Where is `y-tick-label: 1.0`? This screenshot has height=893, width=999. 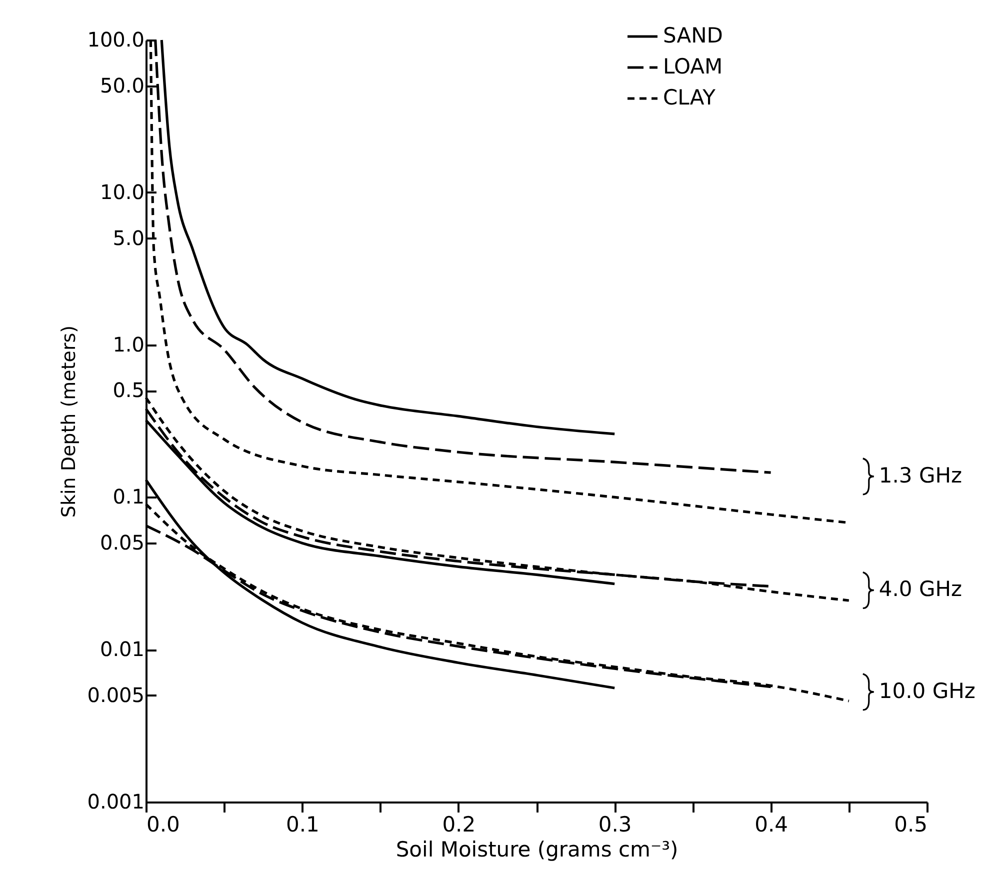
y-tick-label: 1.0 is located at coordinates (128, 344).